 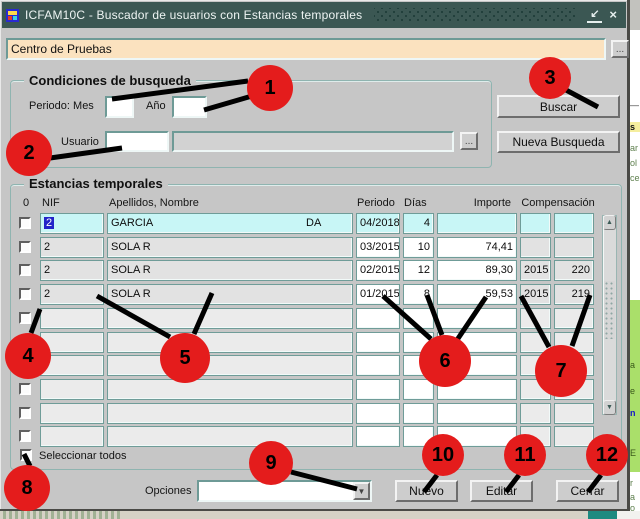 I want to click on annotation-circle-2: 2, so click(x=29, y=153).